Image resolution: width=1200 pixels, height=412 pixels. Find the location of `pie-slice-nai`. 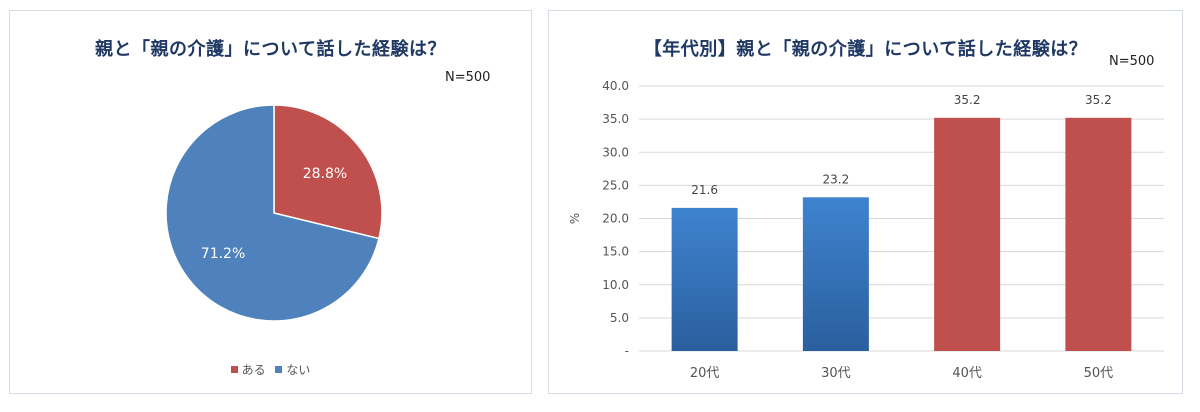

pie-slice-nai is located at coordinates (272, 213).